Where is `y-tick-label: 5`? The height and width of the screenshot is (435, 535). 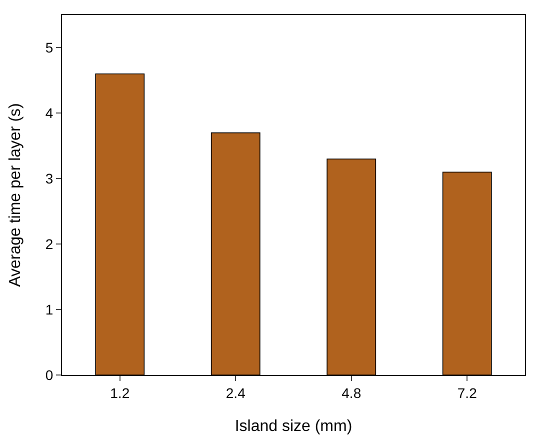 y-tick-label: 5 is located at coordinates (49, 48).